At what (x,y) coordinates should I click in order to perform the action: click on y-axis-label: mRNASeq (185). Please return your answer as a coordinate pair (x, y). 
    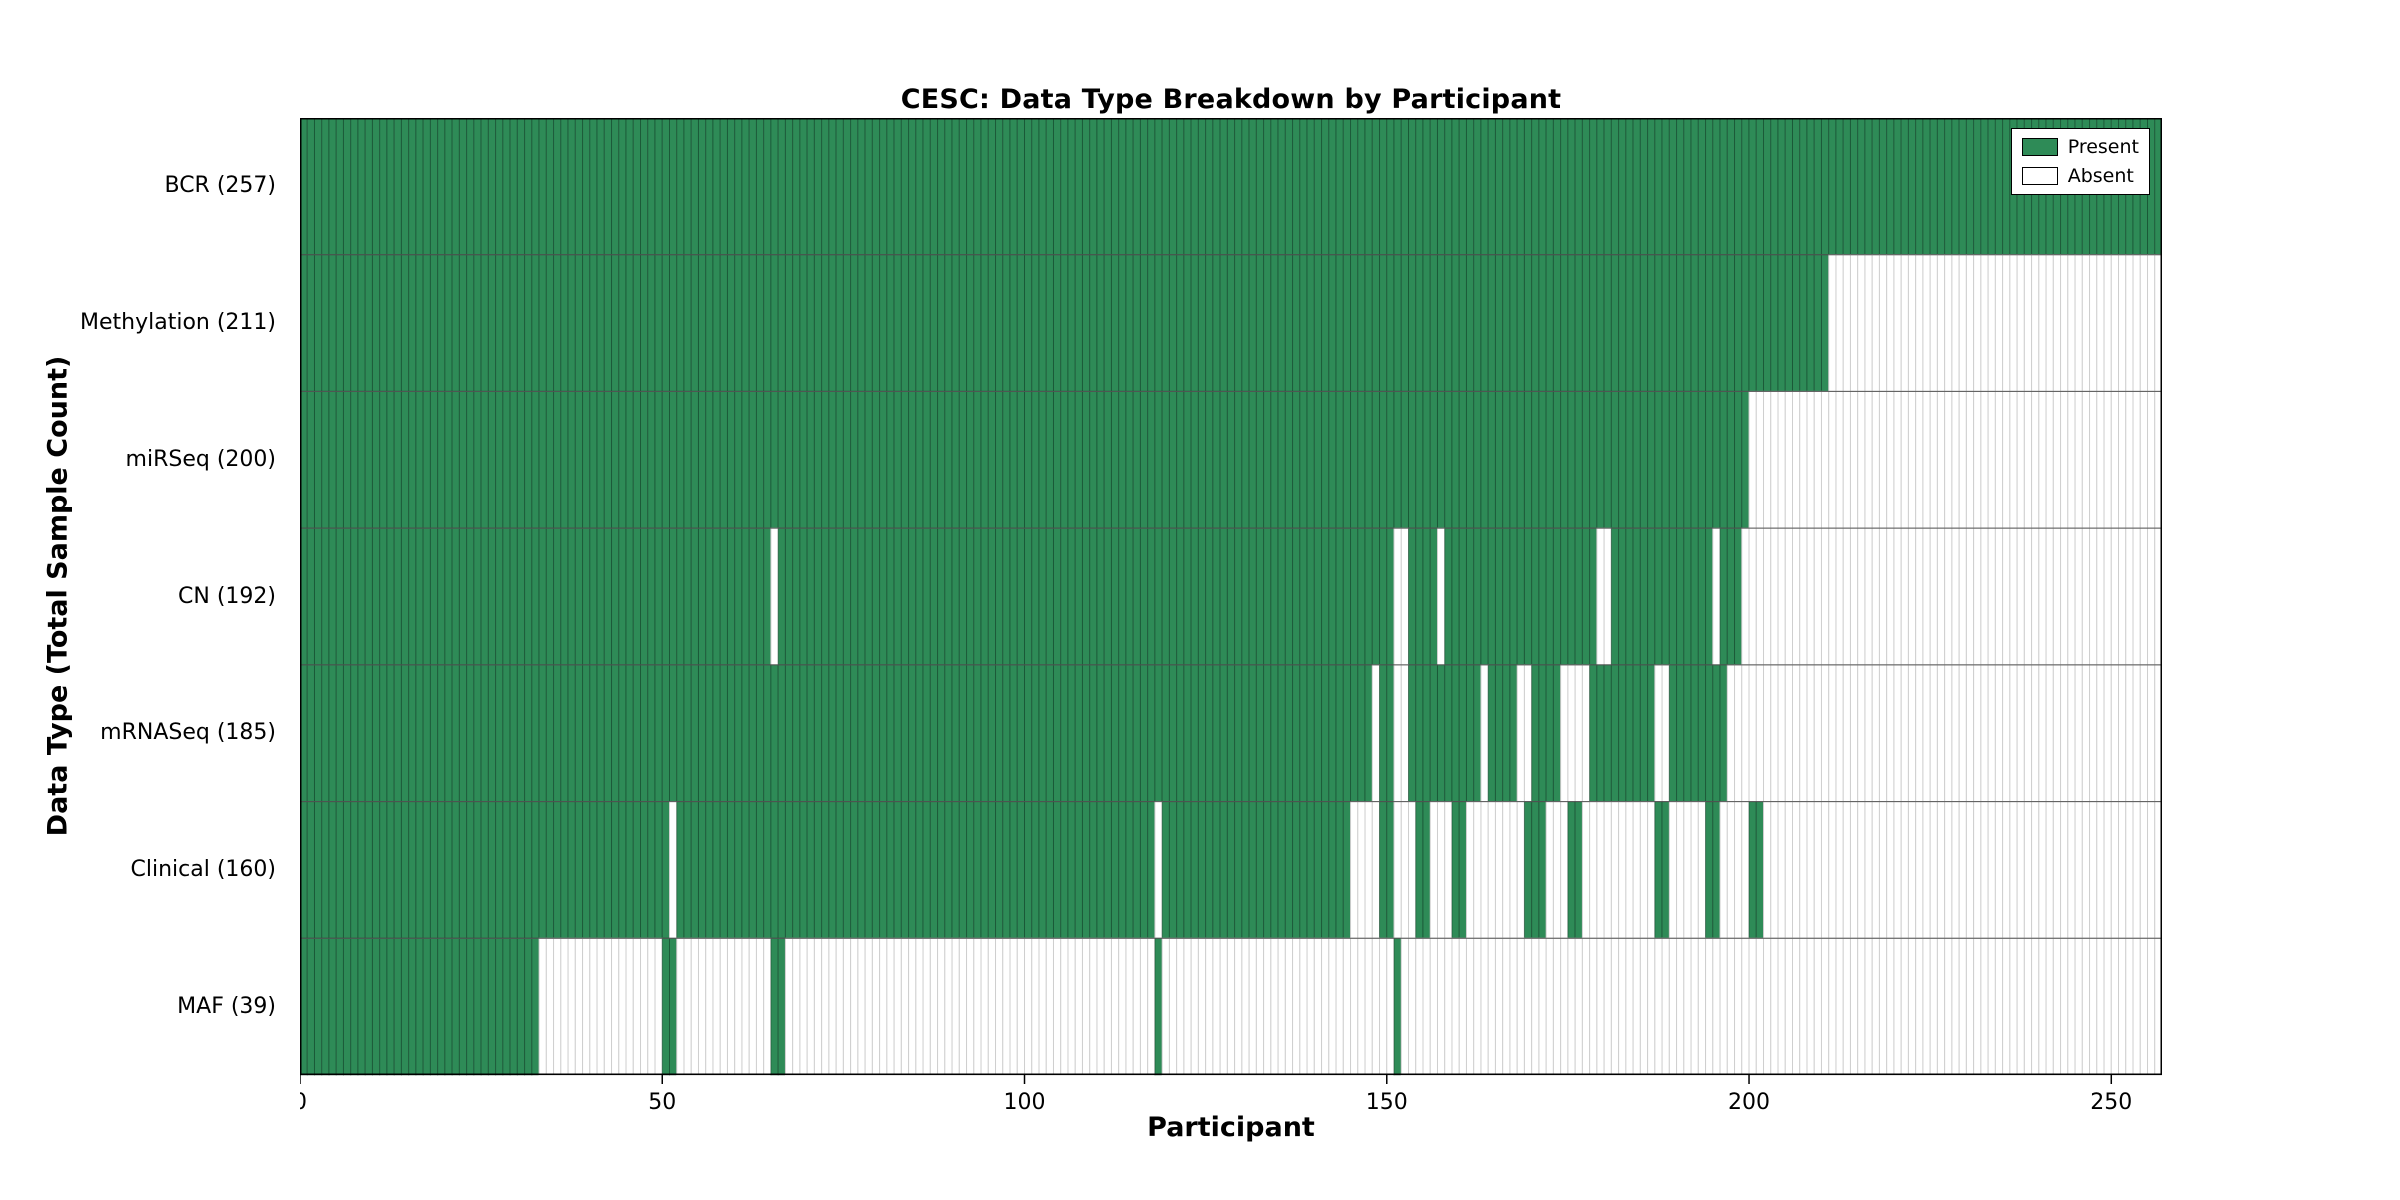
    Looking at the image, I should click on (188, 733).